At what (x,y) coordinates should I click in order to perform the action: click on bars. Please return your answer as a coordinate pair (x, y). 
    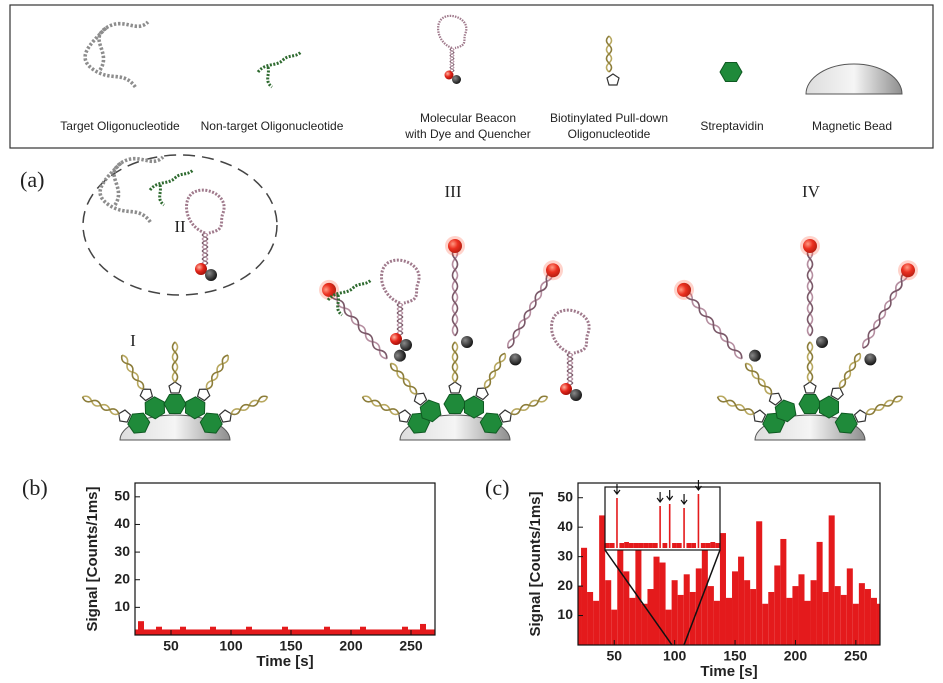
    Looking at the image, I should click on (729, 574).